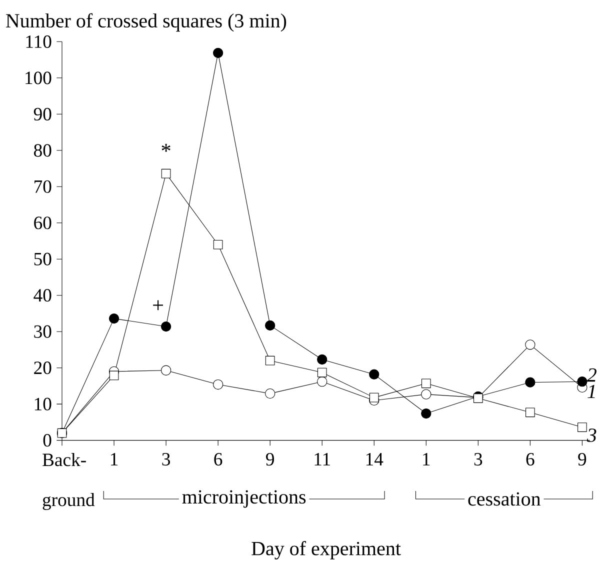 This screenshot has height=563, width=606. What do you see at coordinates (47, 440) in the screenshot?
I see `y-tick-label: 0` at bounding box center [47, 440].